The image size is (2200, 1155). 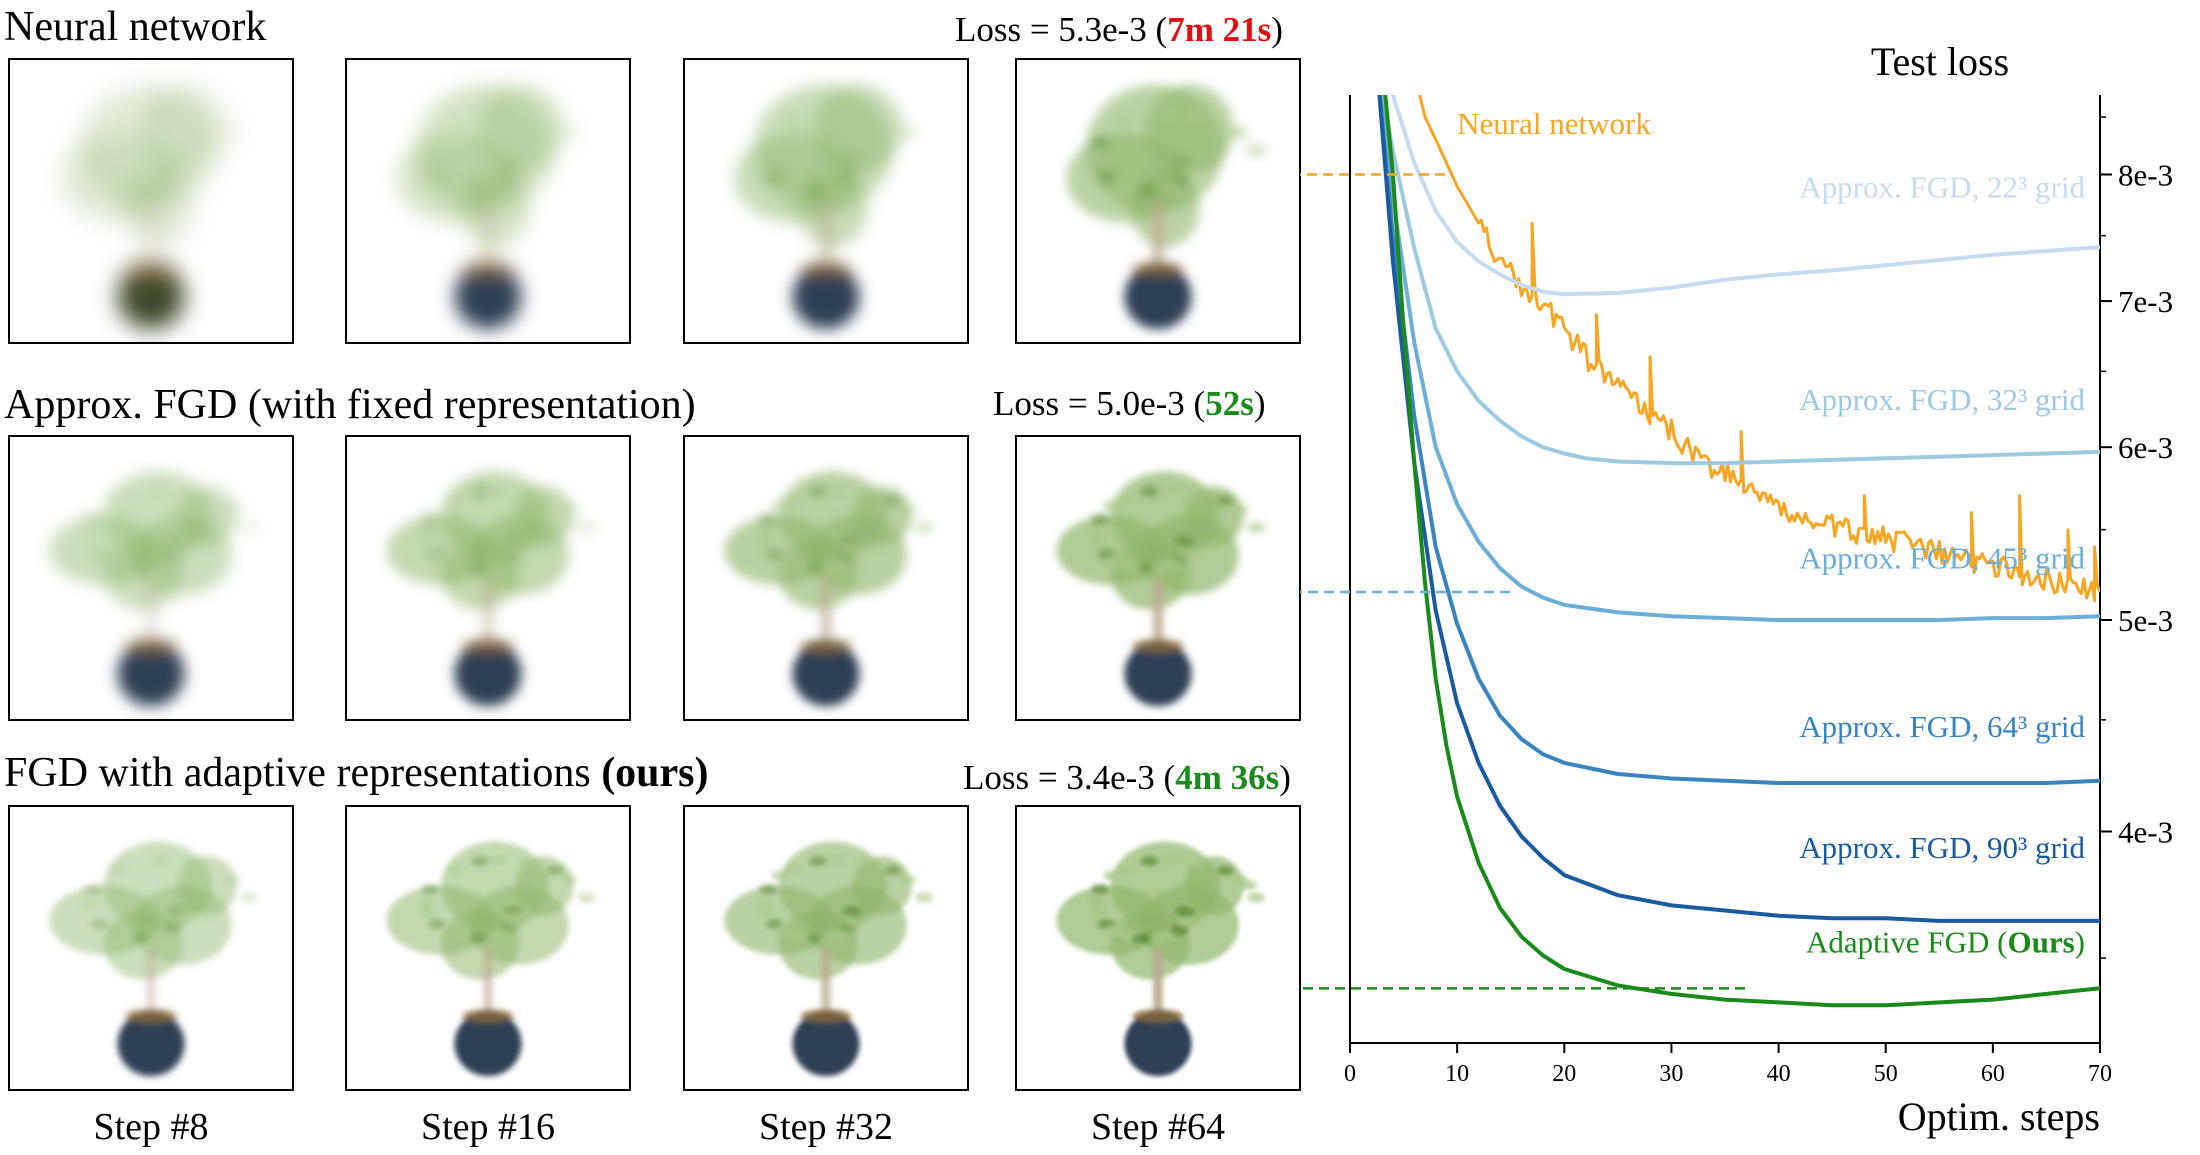 What do you see at coordinates (1940, 61) in the screenshot?
I see `chart-title: Test loss` at bounding box center [1940, 61].